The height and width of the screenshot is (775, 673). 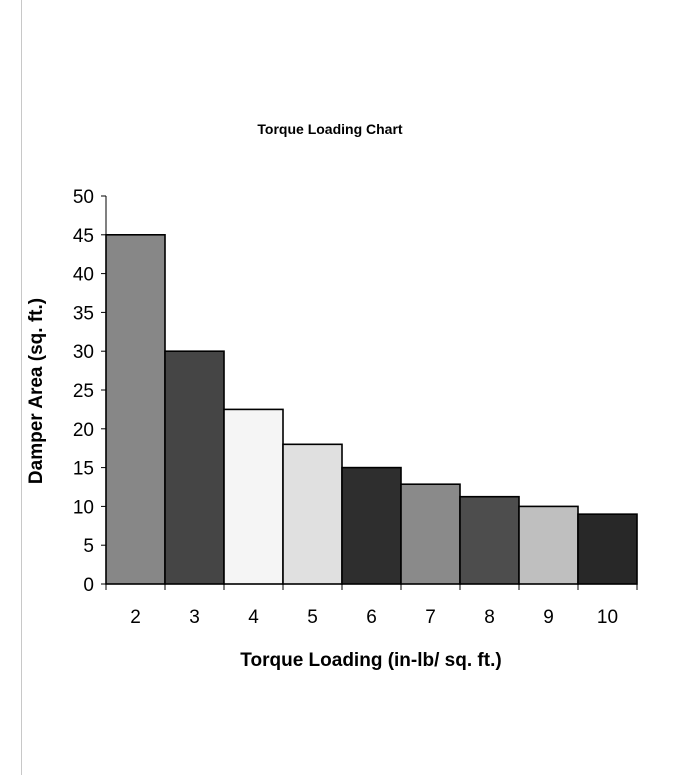 What do you see at coordinates (371, 606) in the screenshot?
I see `x-ticks-group: 2 3 4 5 6 7 8 9 10` at bounding box center [371, 606].